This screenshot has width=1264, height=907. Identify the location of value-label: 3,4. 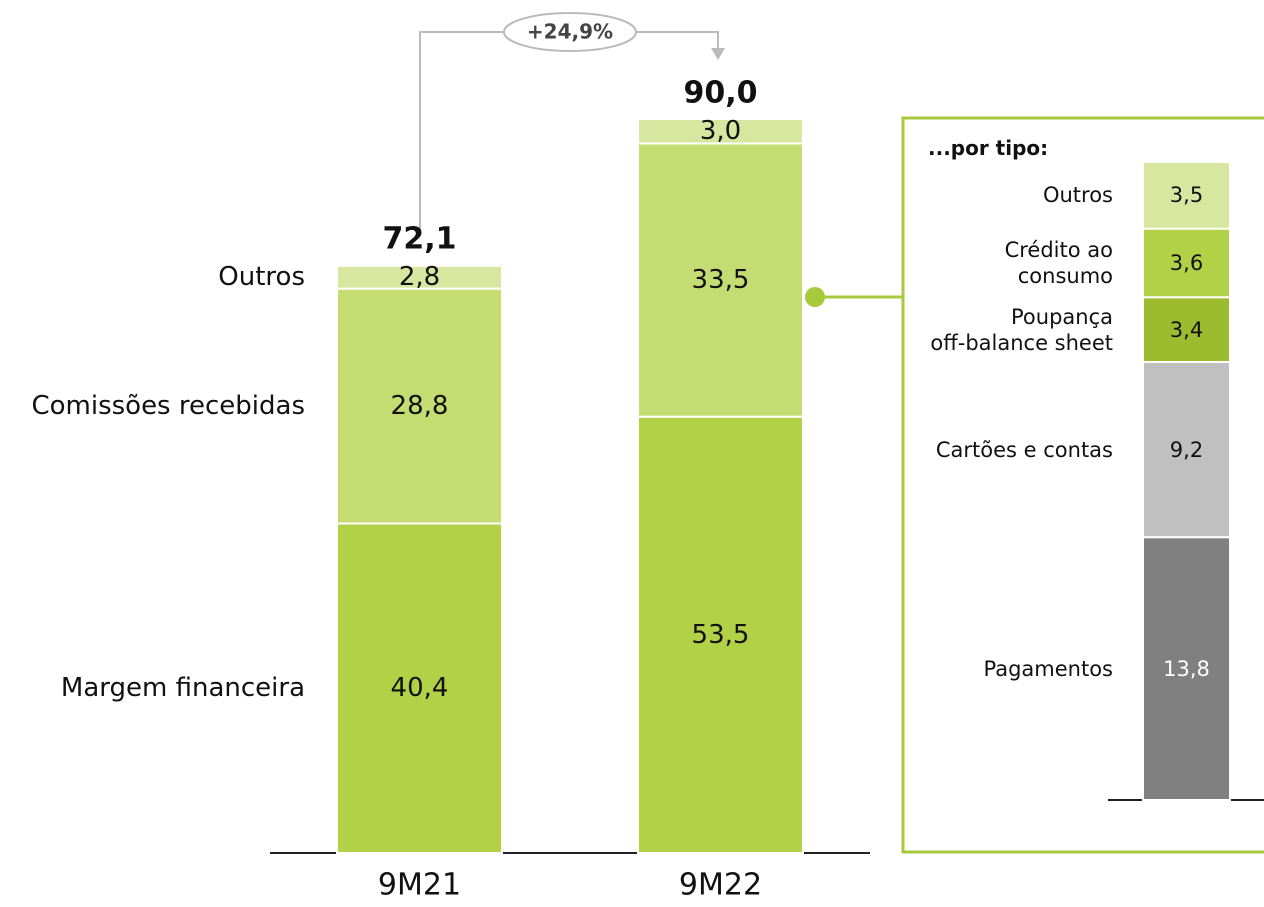
(1186, 329).